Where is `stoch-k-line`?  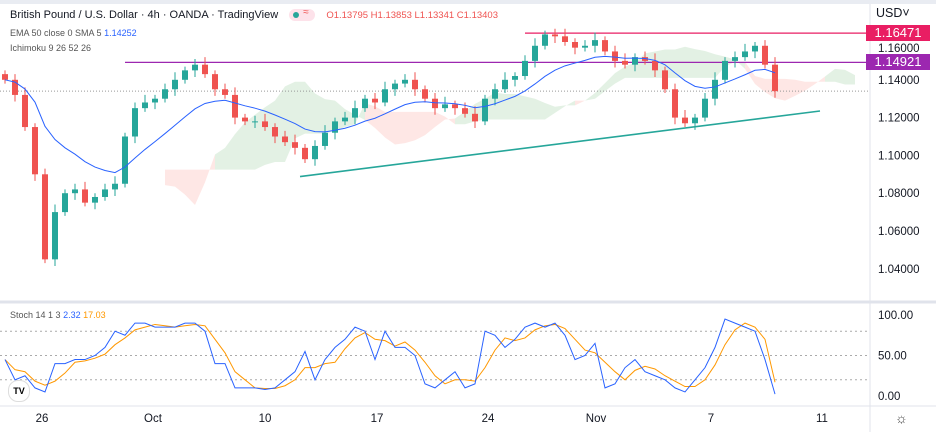 stoch-k-line is located at coordinates (390, 356).